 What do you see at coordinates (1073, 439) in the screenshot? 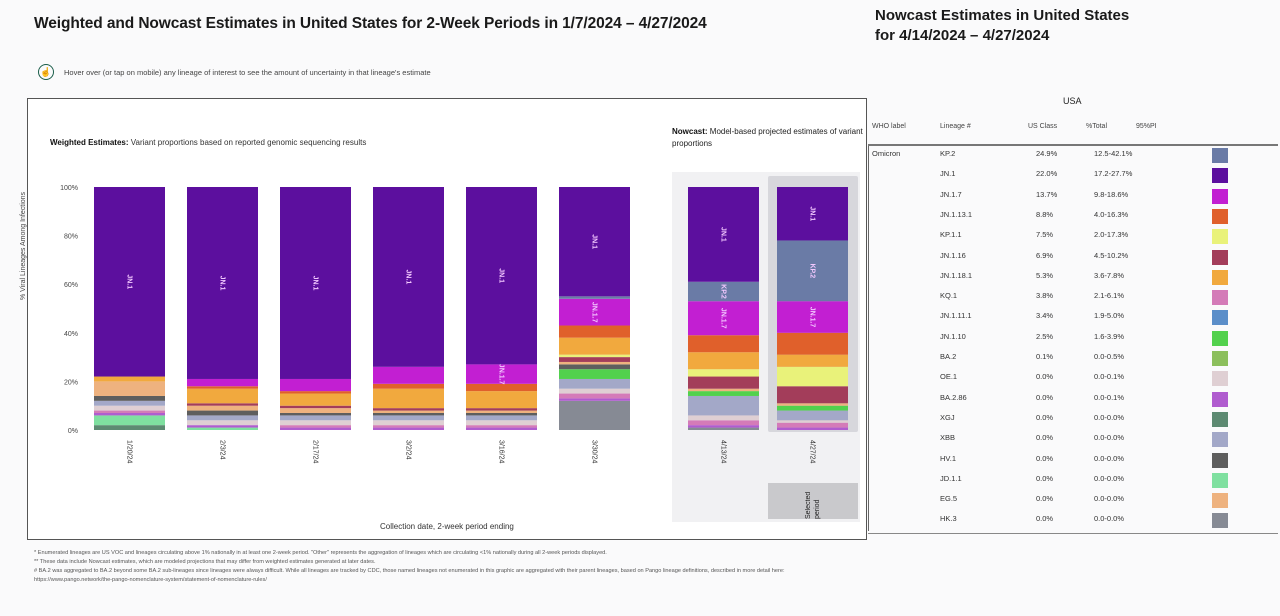
I see `table-row: XBB 0.0% 0.0-0.0%` at bounding box center [1073, 439].